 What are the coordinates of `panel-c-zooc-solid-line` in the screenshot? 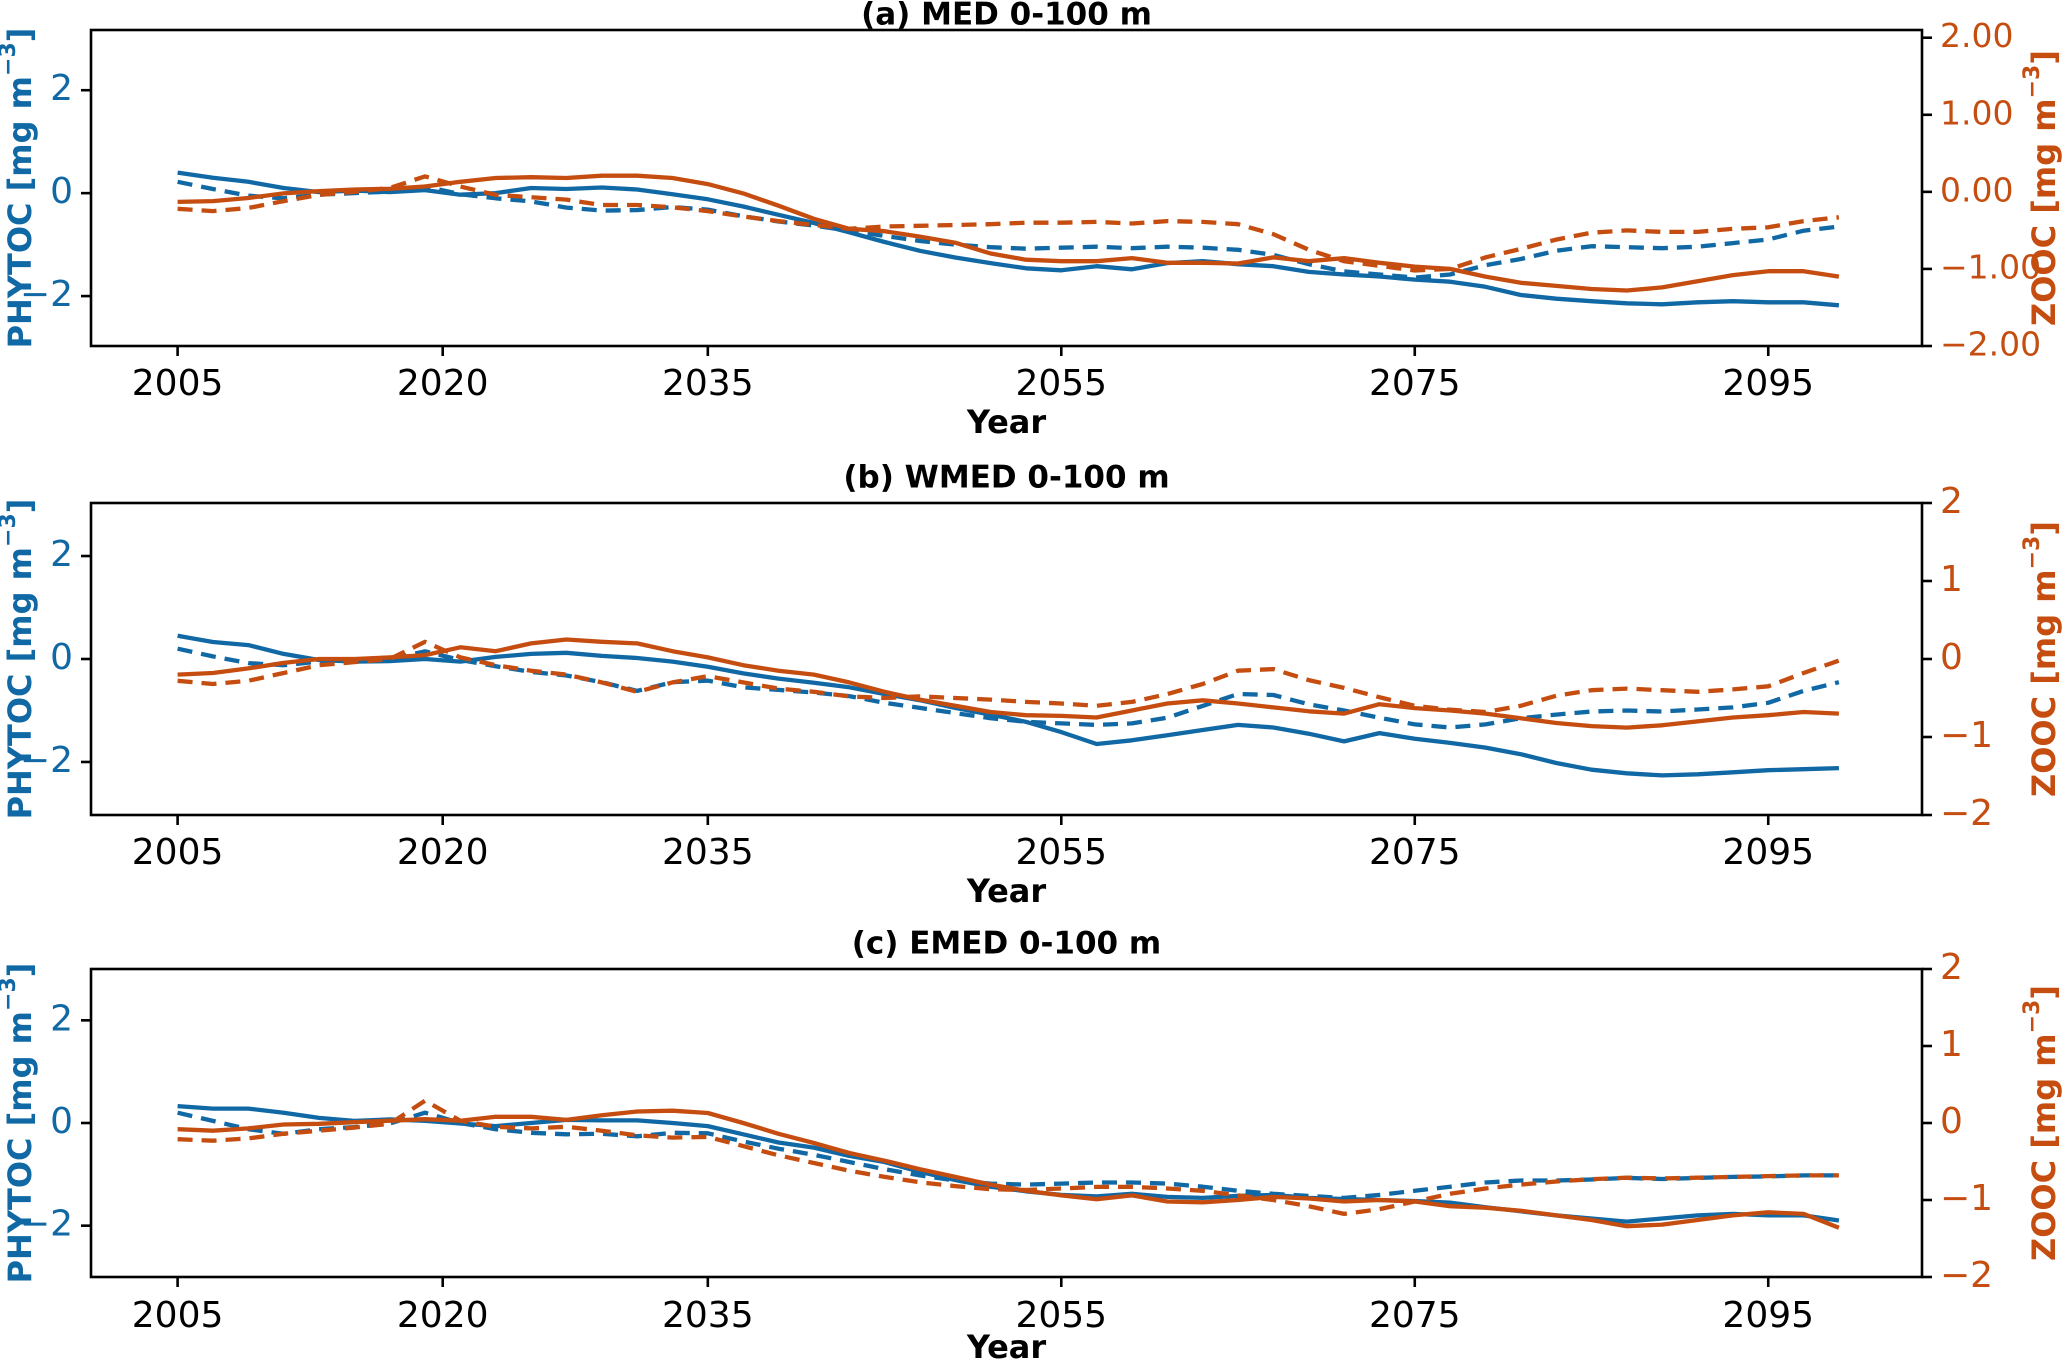 It's located at (1008, 1169).